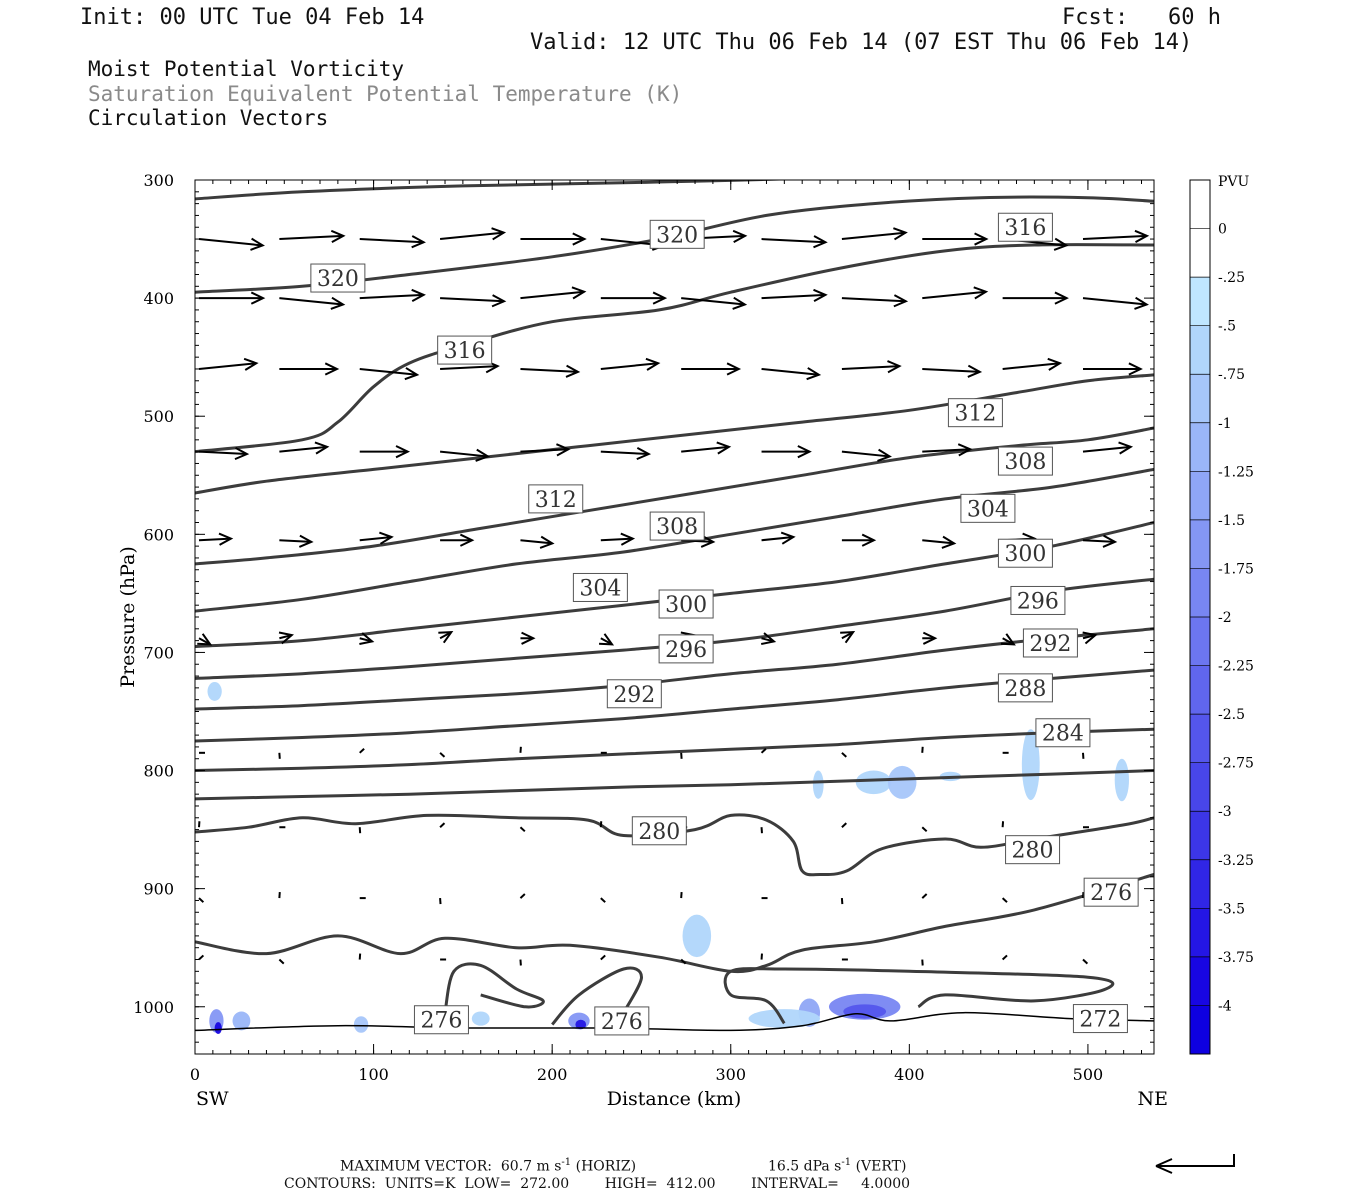  I want to click on contour-label: 296, so click(1038, 600).